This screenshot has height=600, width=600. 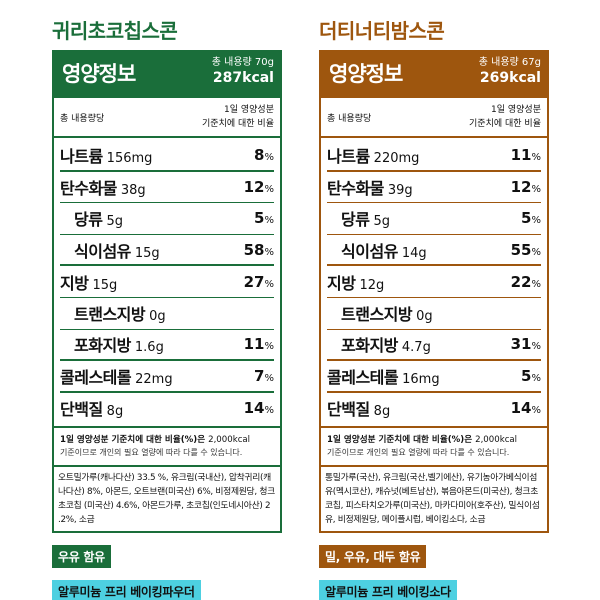 I want to click on nutrient-row-fat: 지방 15g 27%, so click(x=167, y=282).